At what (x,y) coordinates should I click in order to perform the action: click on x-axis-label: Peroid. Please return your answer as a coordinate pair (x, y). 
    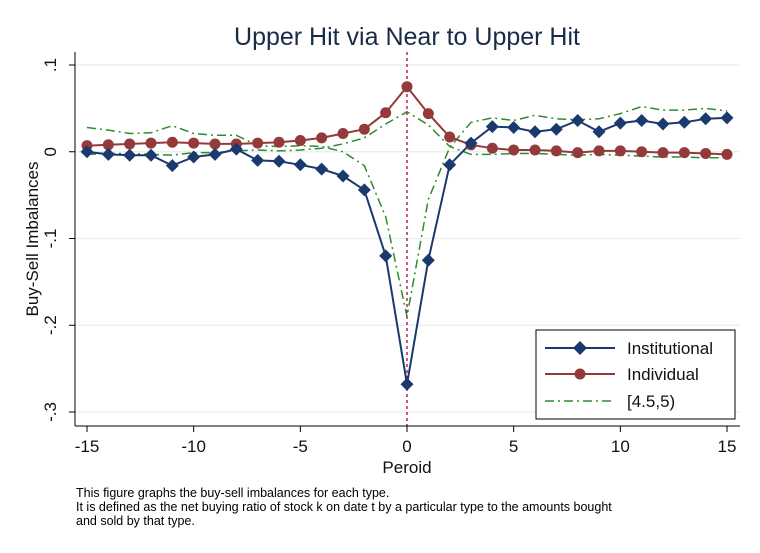
    Looking at the image, I should click on (406, 467).